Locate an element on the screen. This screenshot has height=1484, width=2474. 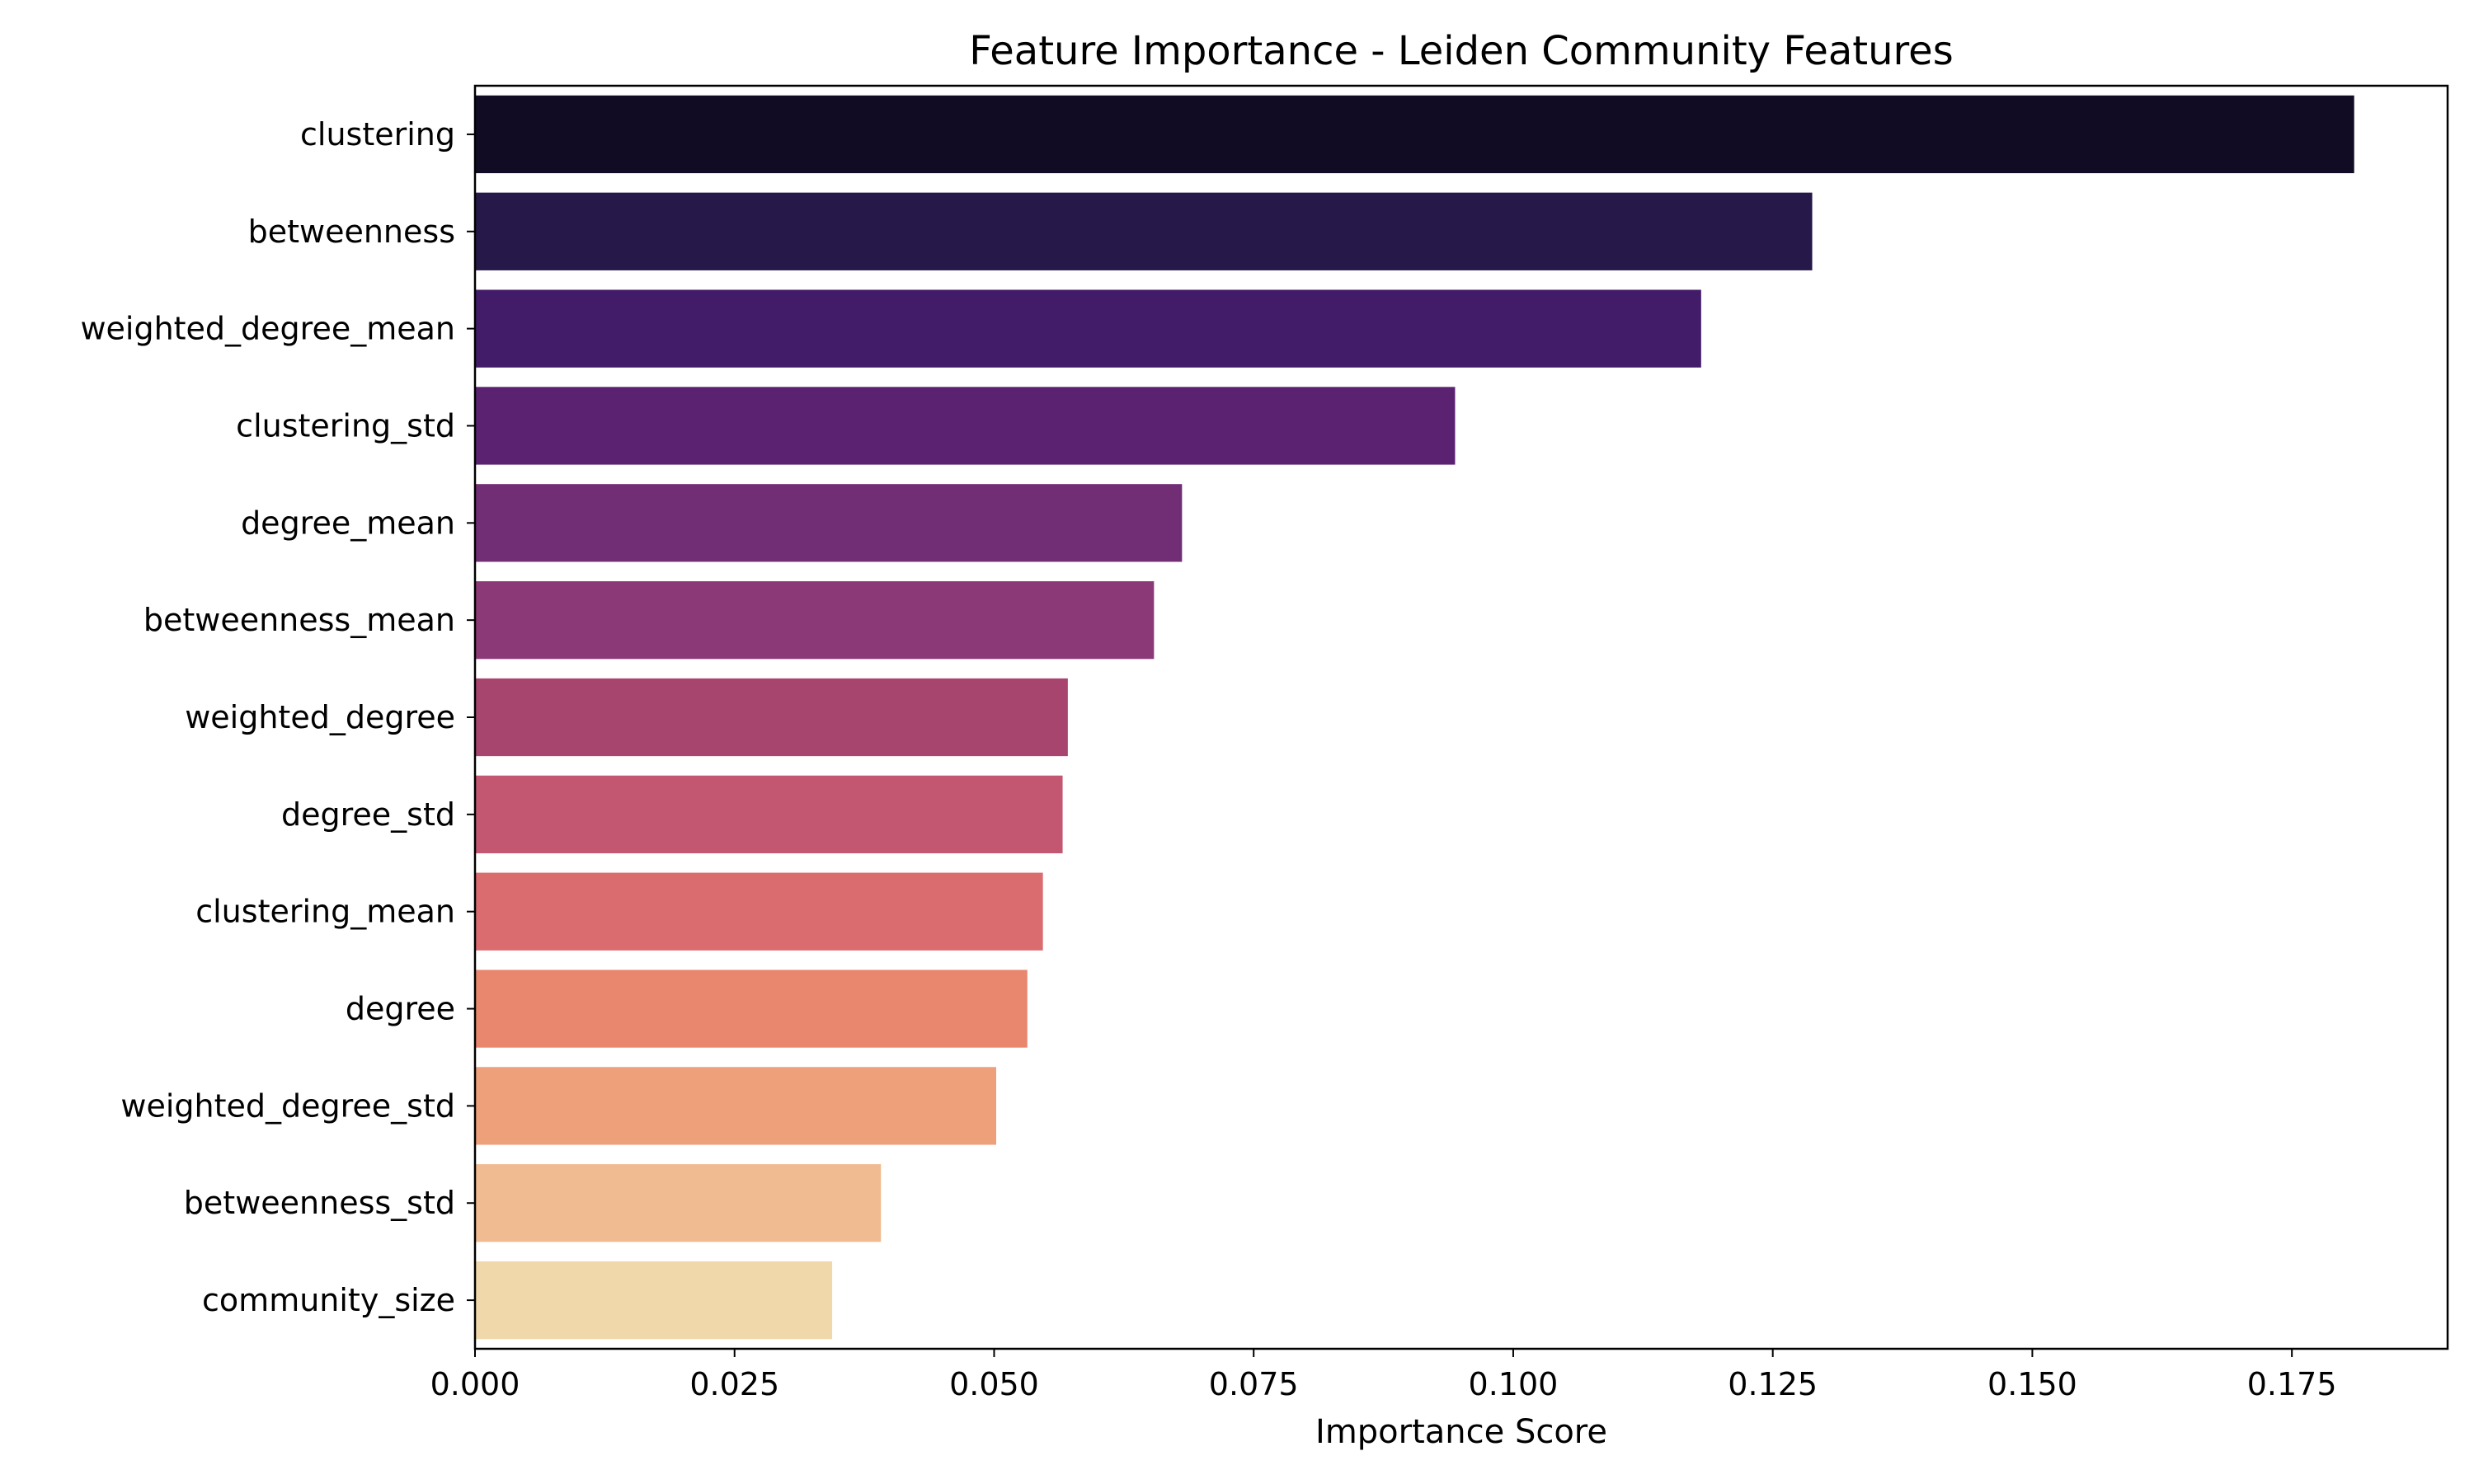
bar-betweenness is located at coordinates (1144, 231).